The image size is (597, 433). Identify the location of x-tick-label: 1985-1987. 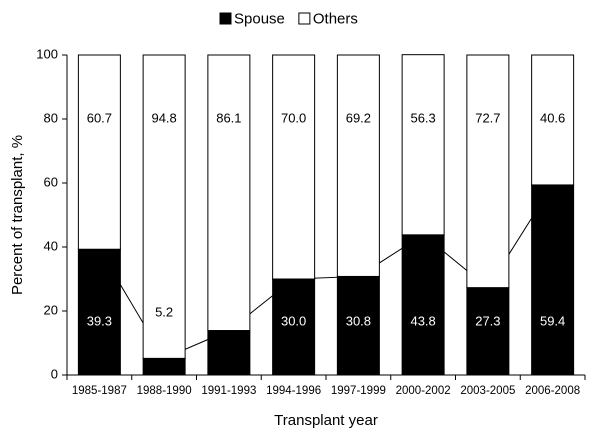
(99, 391).